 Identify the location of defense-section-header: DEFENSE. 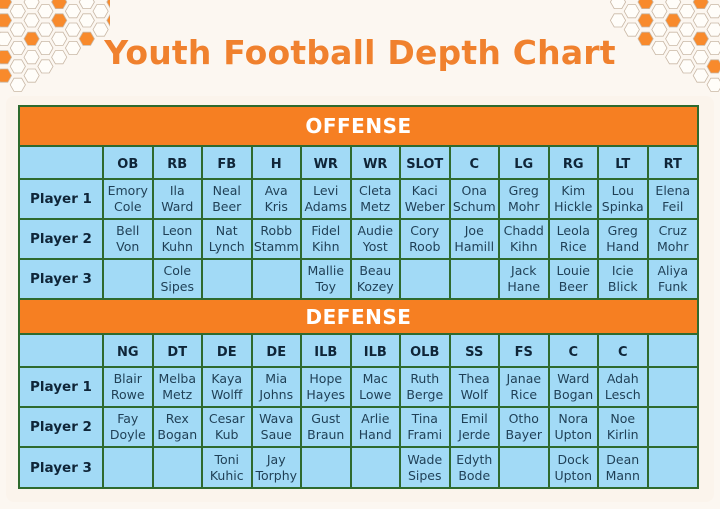
(358, 316).